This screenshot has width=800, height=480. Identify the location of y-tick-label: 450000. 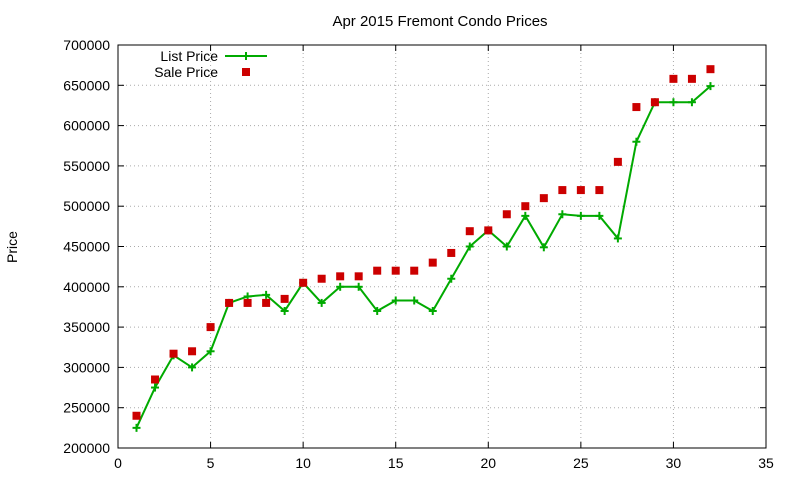
(86, 247).